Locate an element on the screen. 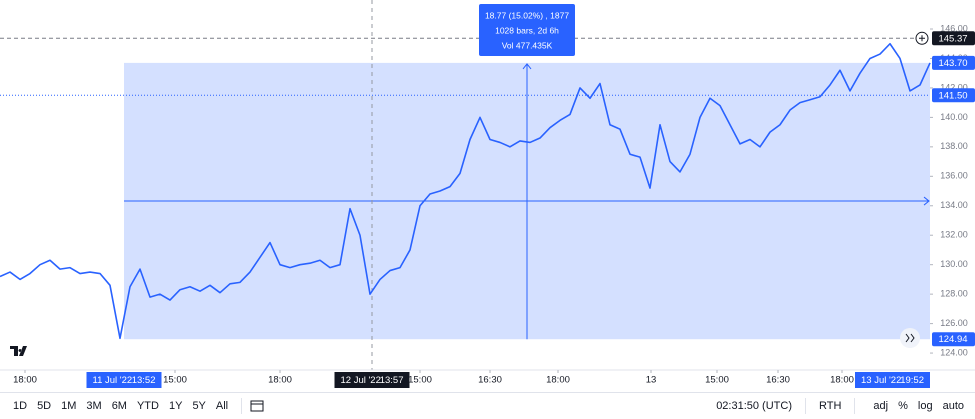 This screenshot has height=419, width=975. interval-button: YTD is located at coordinates (147, 406).